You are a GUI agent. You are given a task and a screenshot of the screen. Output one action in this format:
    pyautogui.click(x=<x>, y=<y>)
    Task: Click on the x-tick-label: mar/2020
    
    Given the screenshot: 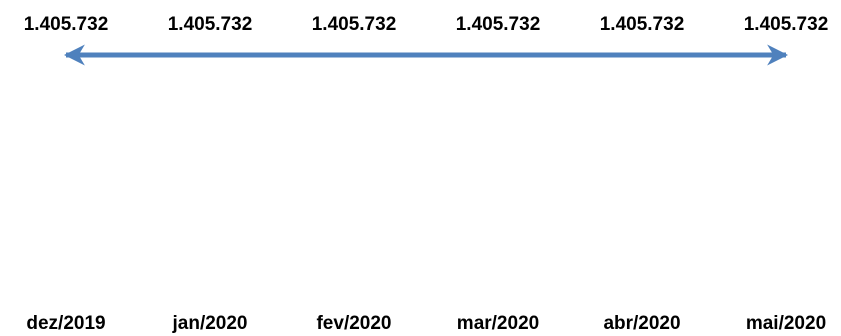 What is the action you would take?
    pyautogui.click(x=498, y=323)
    